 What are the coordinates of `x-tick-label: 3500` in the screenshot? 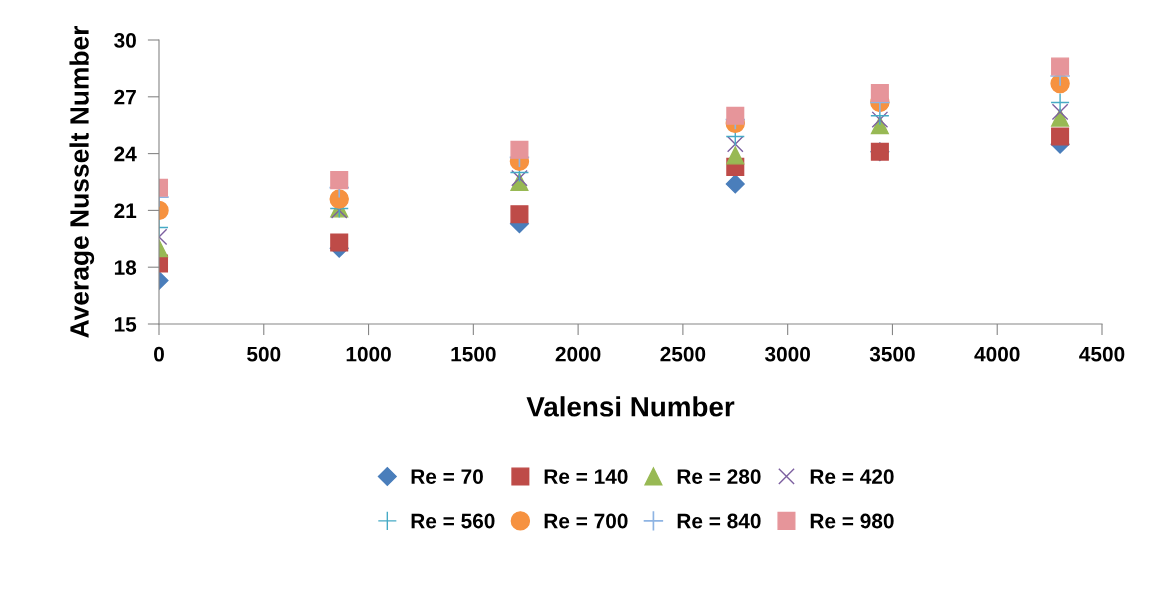 It's located at (892, 354).